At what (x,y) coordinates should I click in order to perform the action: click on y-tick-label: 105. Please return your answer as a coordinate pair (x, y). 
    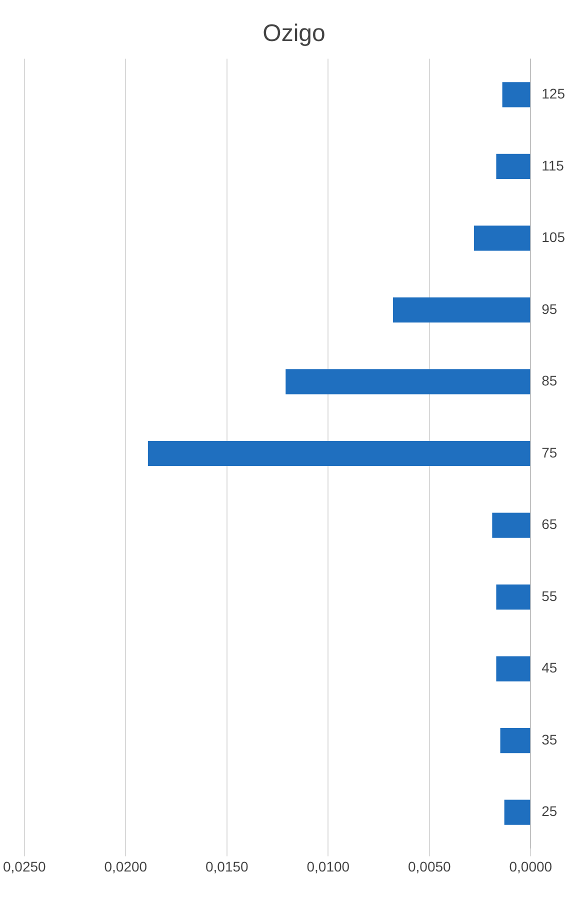
    Looking at the image, I should click on (554, 237).